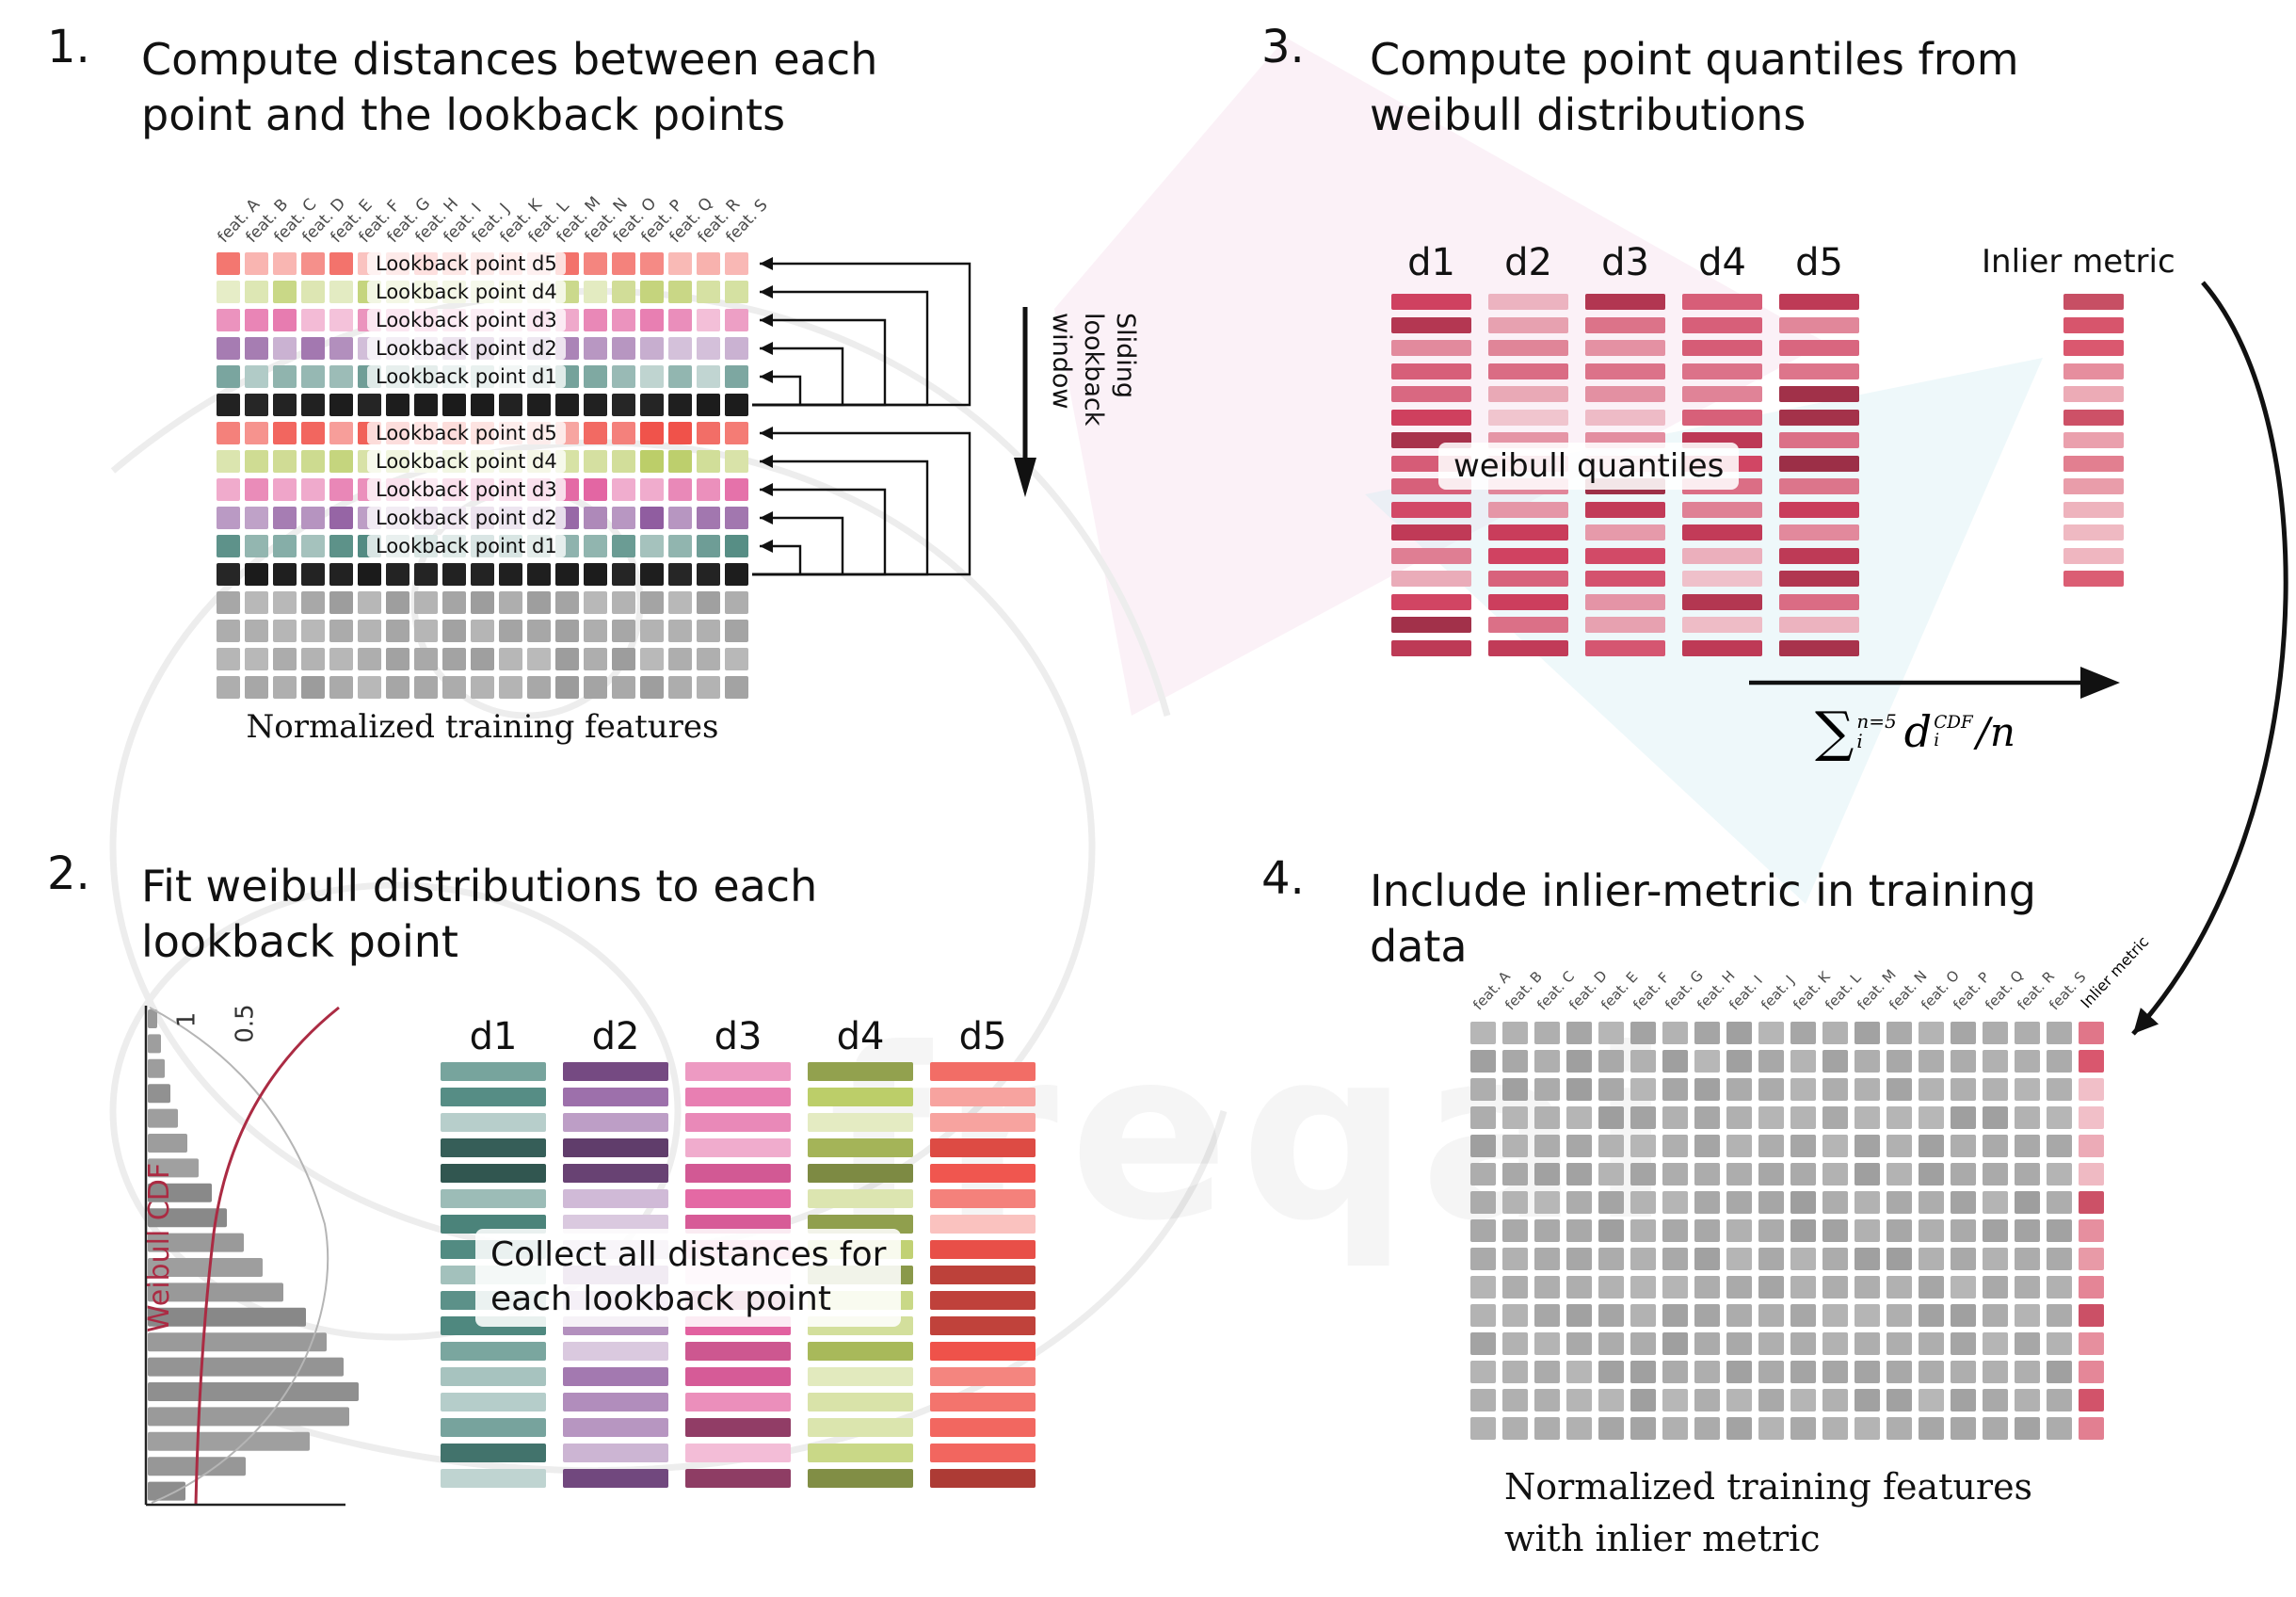 The width and height of the screenshot is (2296, 1597). I want to click on distance-label-d5: d5, so click(983, 1036).